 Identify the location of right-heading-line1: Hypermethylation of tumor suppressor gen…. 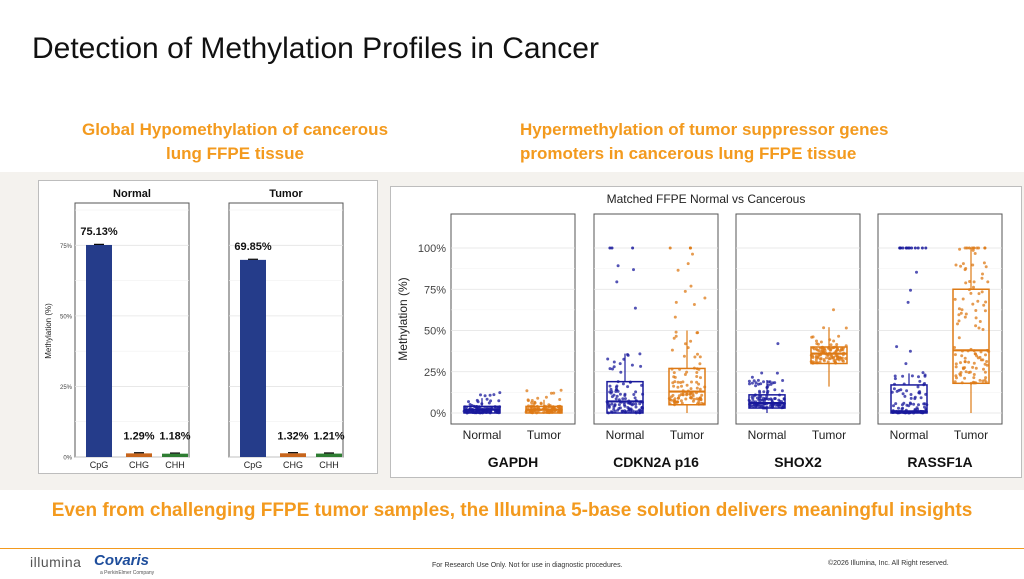
(704, 129).